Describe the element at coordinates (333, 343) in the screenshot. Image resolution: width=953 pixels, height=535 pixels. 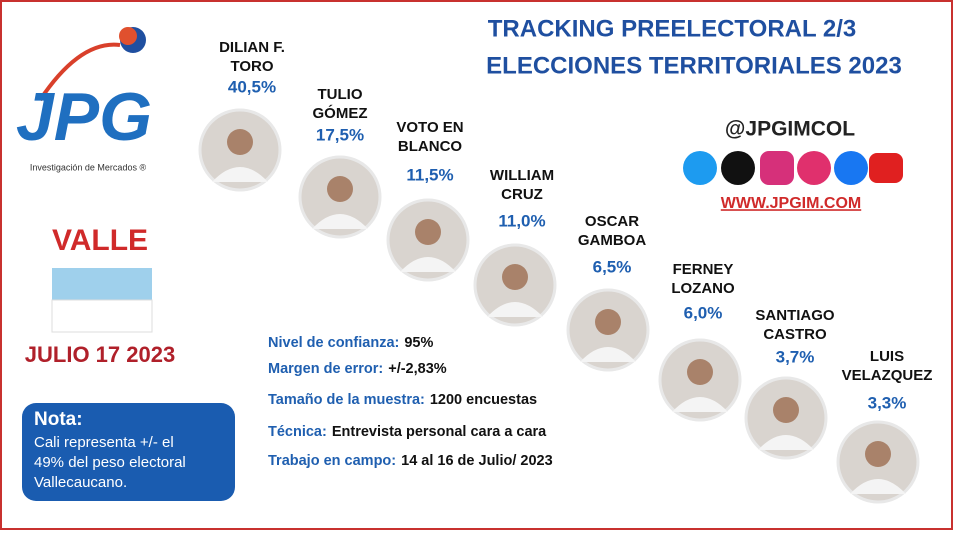
I see `detail-label: Nivel de confianza:` at that location.